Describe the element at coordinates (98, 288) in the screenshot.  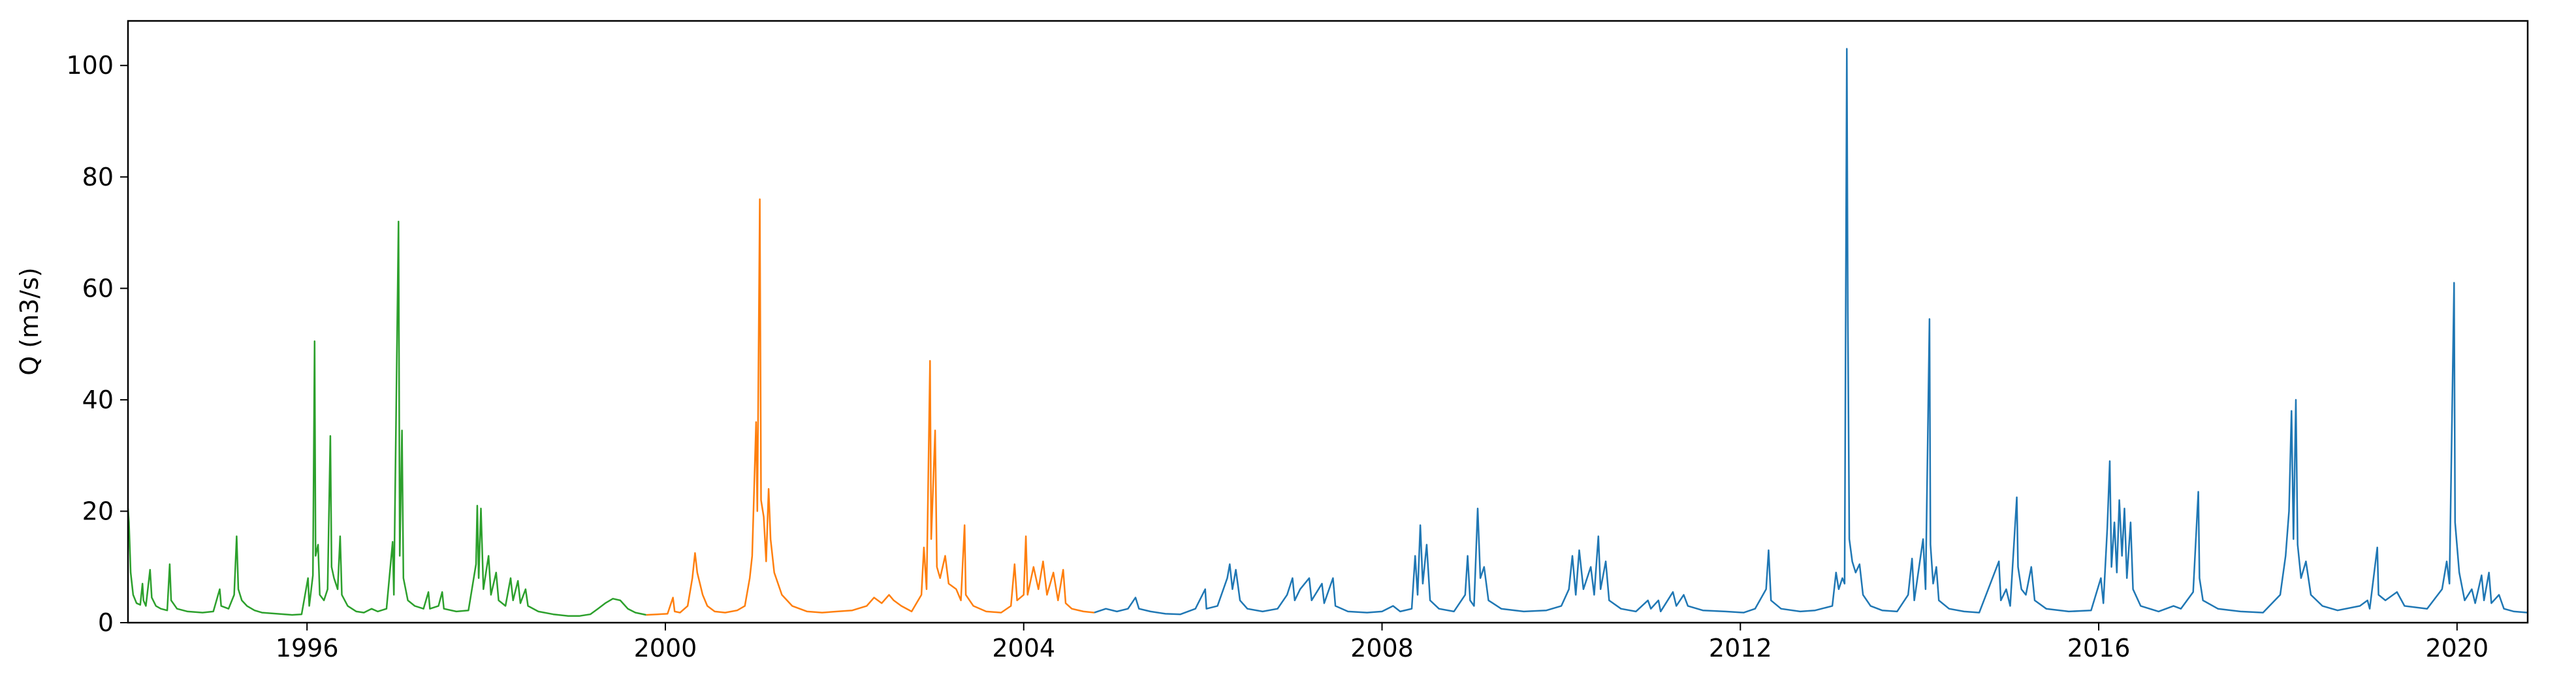
I see `y-tick-label: 60` at that location.